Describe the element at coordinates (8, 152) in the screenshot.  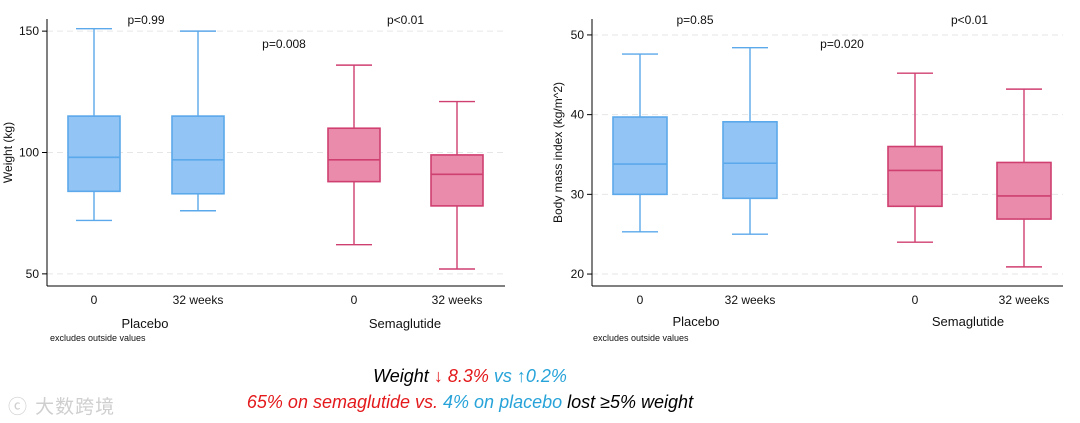
I see `y-axis-title: Weight (kg)` at that location.